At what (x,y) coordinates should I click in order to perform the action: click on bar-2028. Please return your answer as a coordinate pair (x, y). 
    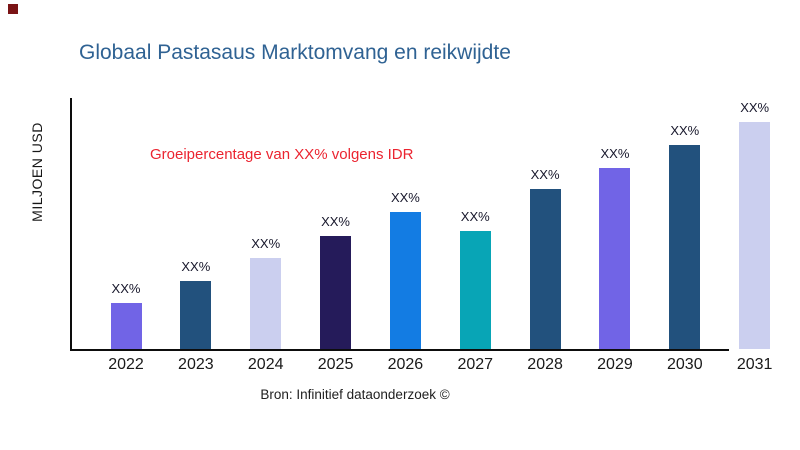
    Looking at the image, I should click on (545, 269).